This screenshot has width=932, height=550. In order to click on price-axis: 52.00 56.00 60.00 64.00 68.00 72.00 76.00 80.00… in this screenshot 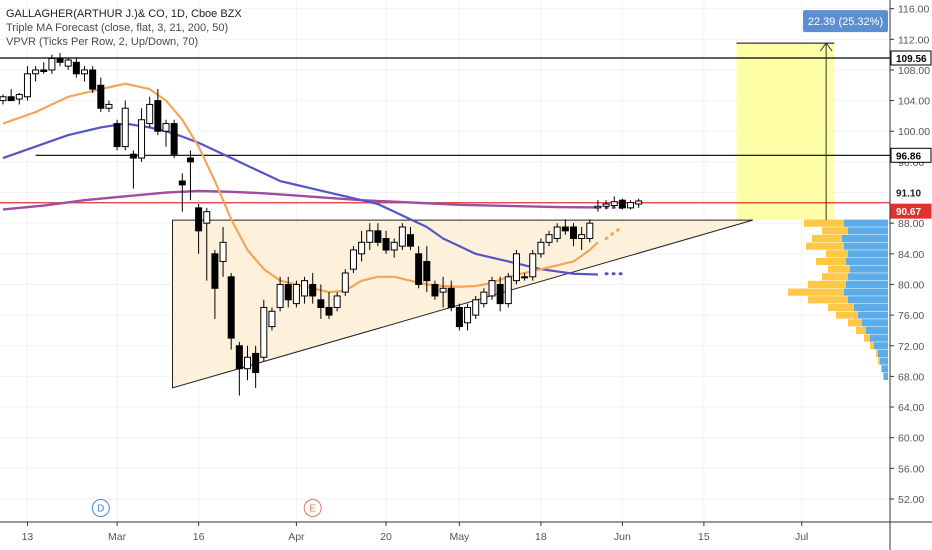, I will do `click(910, 275)`.